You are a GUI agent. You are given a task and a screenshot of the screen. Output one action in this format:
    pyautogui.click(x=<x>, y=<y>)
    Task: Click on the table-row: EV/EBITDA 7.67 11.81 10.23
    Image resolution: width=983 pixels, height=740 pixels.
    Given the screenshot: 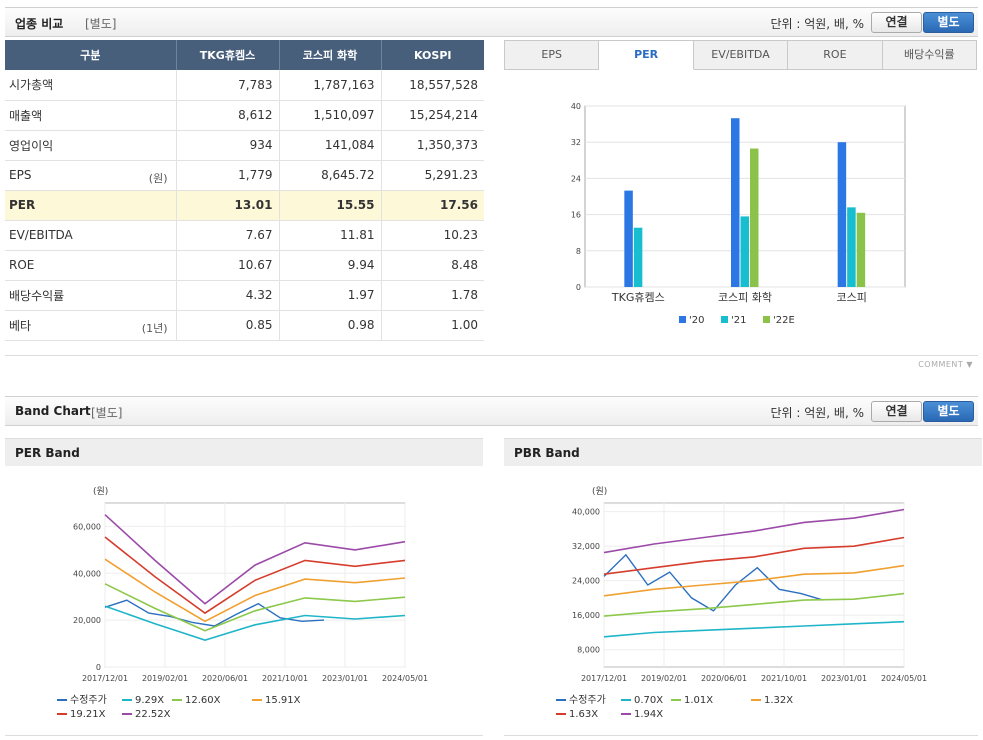 What is the action you would take?
    pyautogui.click(x=244, y=235)
    